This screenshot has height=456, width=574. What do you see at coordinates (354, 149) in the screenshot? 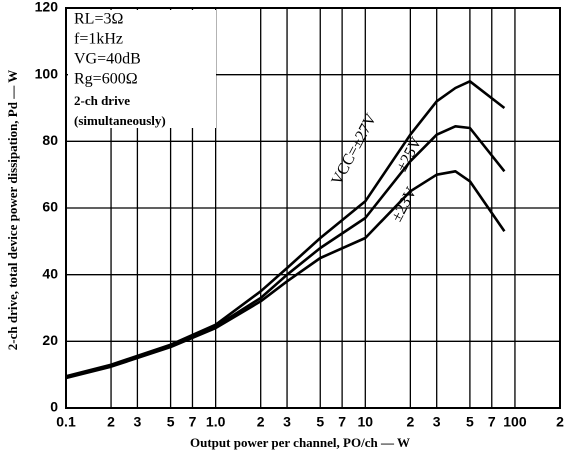
I see `series-label: VCC=±27V` at bounding box center [354, 149].